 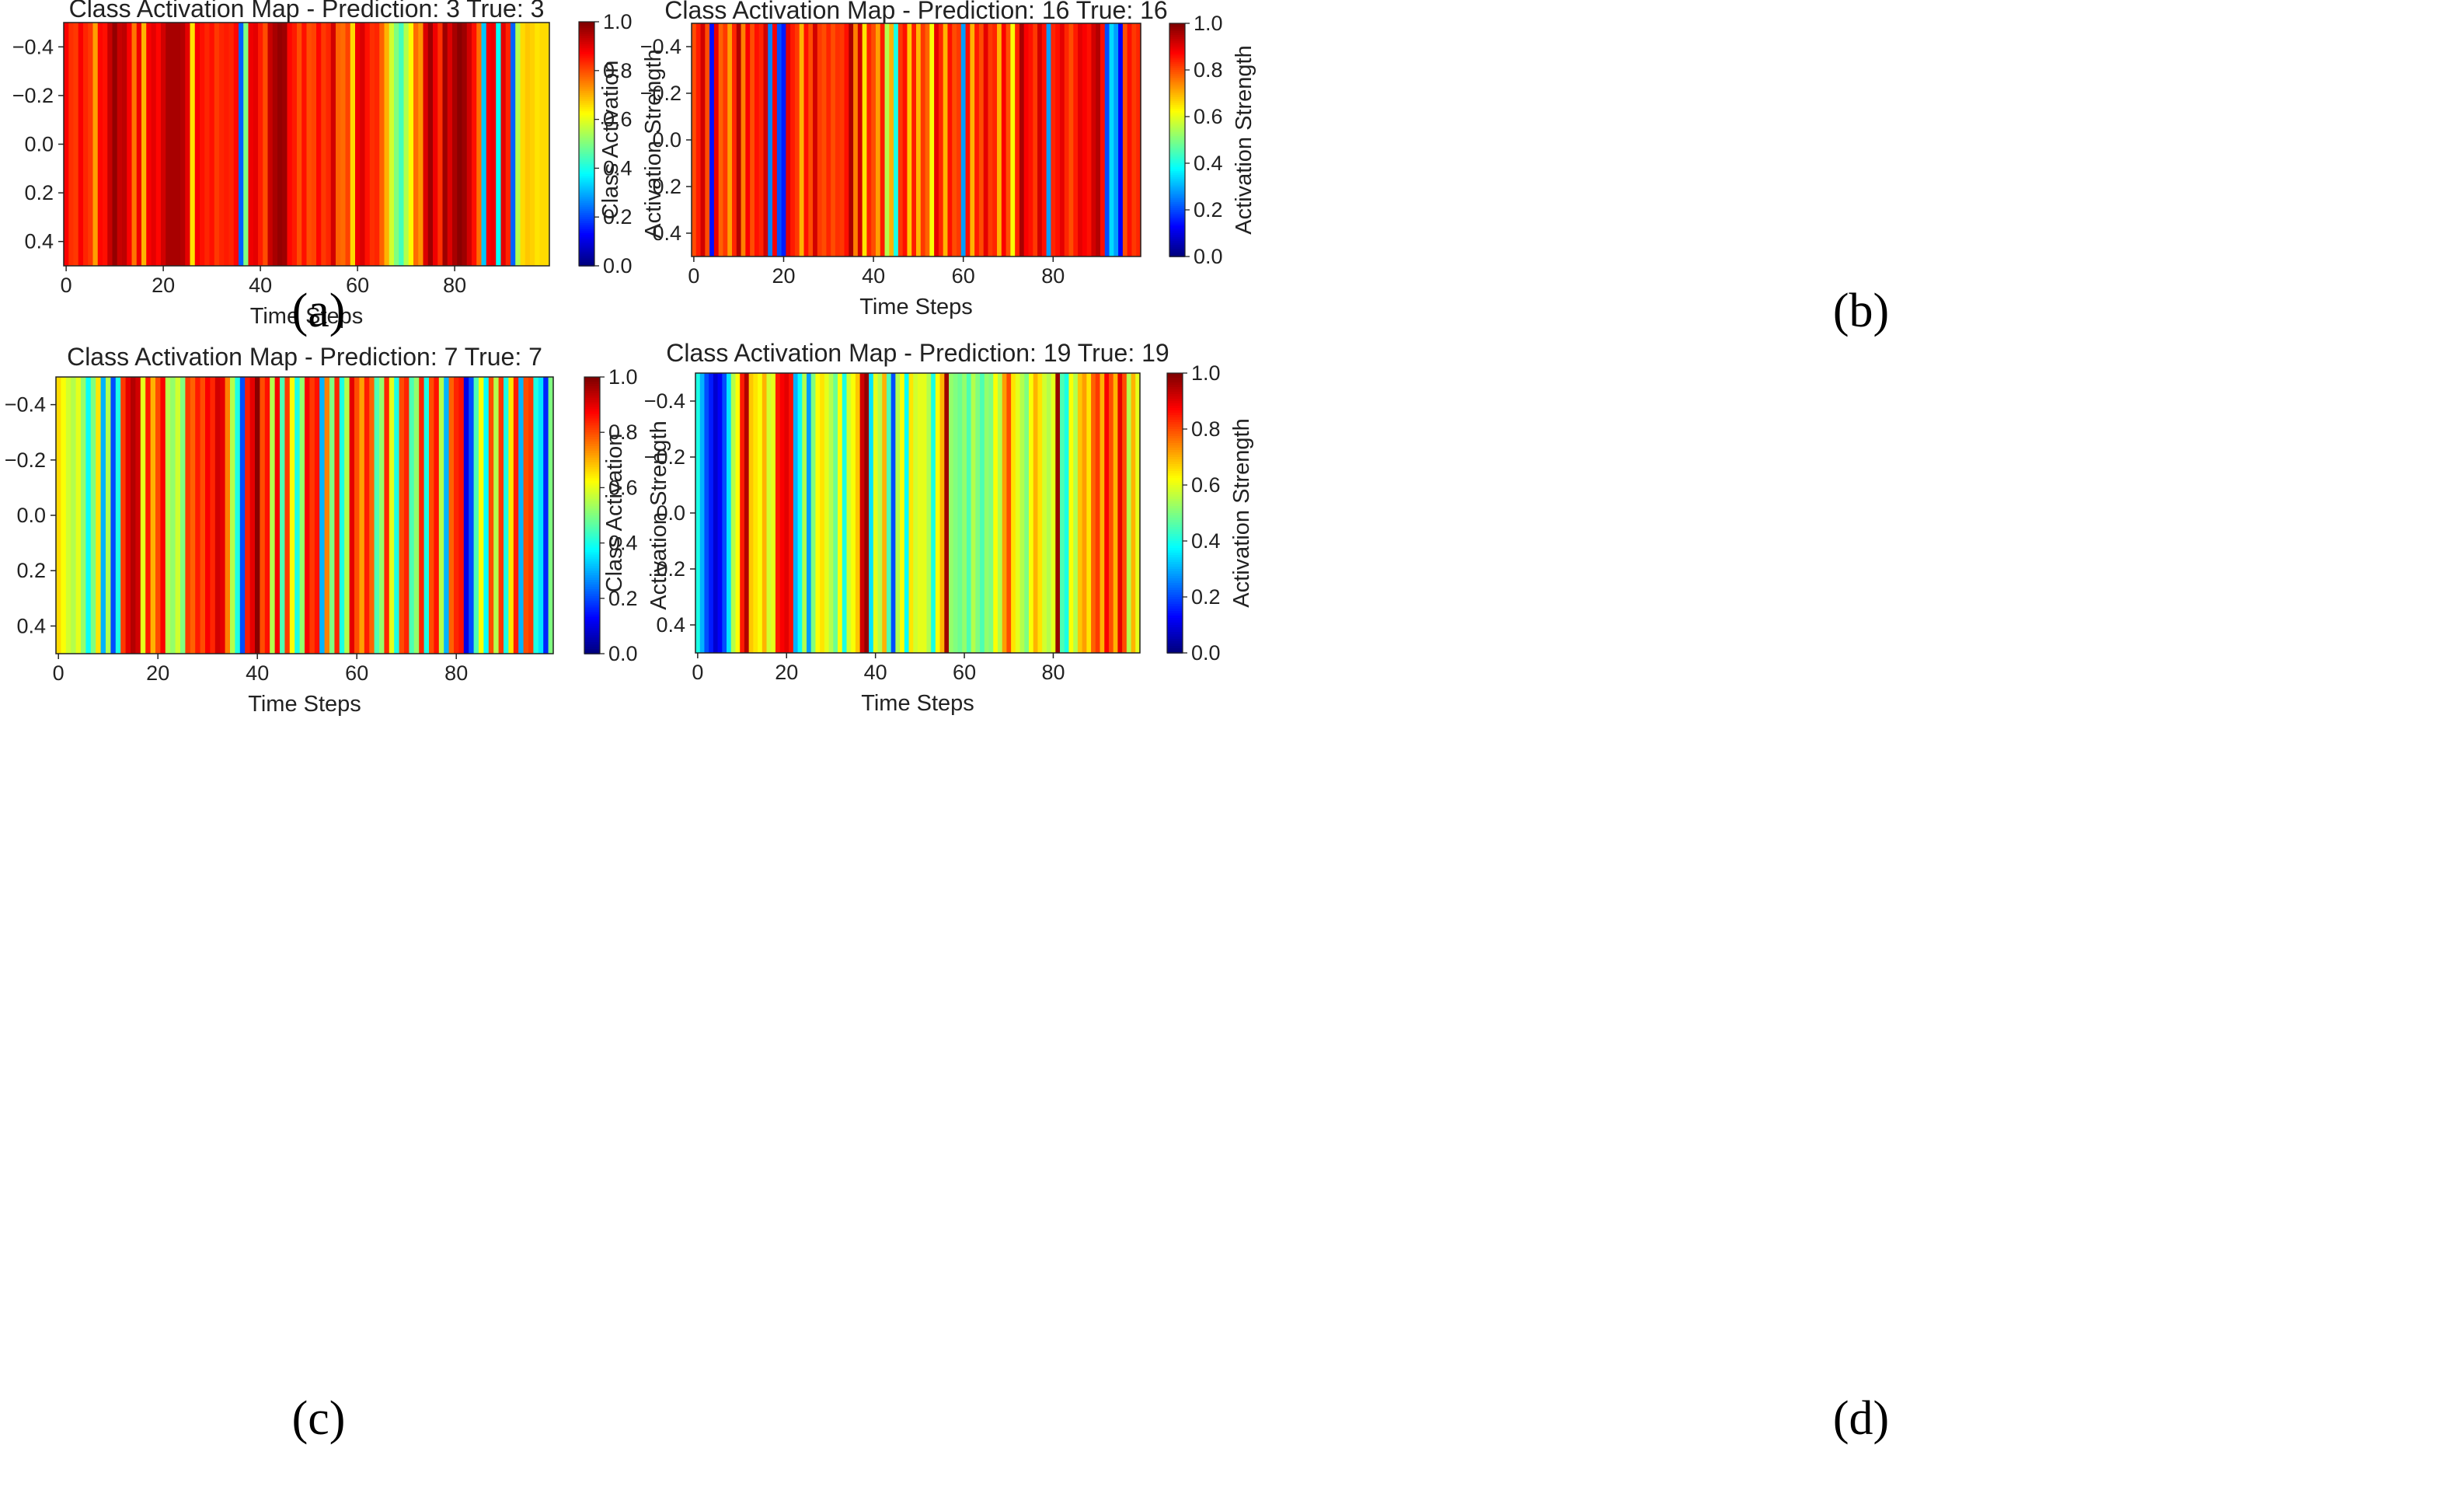 What do you see at coordinates (916, 307) in the screenshot?
I see `x-axis-label: Time Steps` at bounding box center [916, 307].